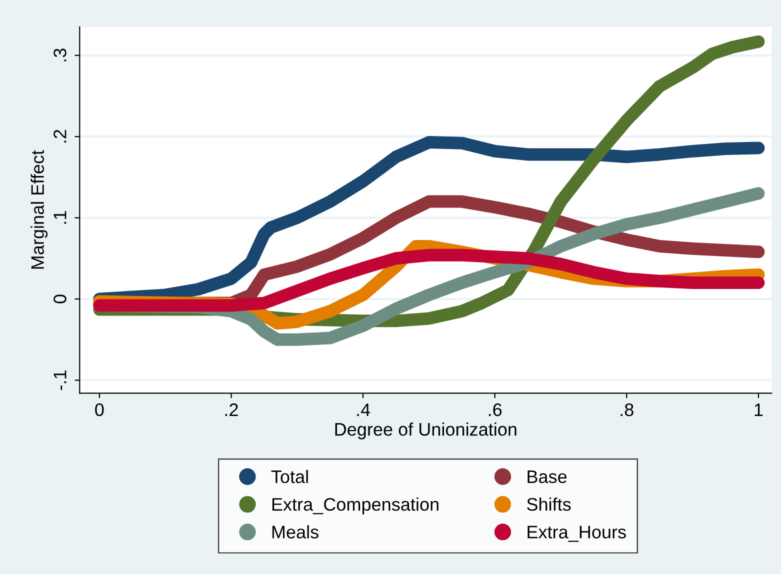  Describe the element at coordinates (363, 410) in the screenshot. I see `x-tick-label: .4` at that location.